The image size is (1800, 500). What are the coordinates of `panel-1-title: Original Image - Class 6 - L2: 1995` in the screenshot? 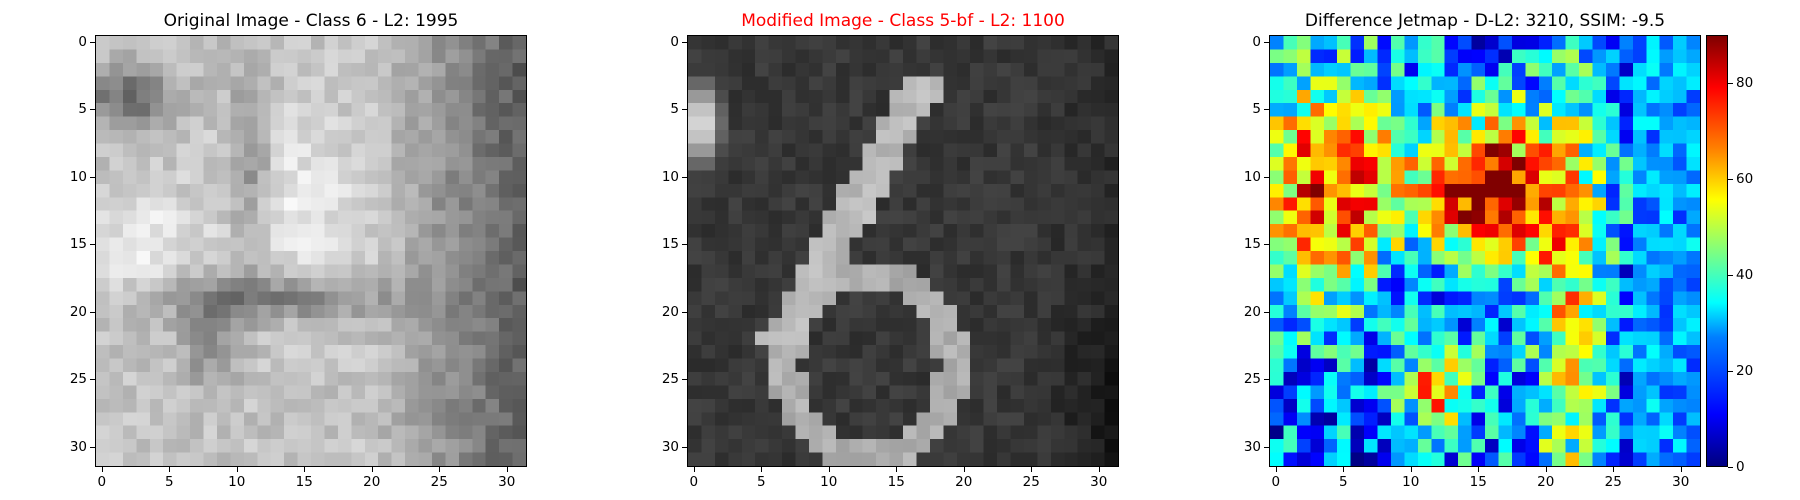 It's located at (311, 21).